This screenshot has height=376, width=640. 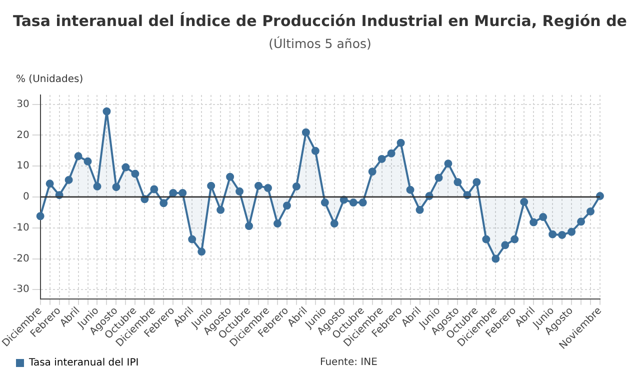 What do you see at coordinates (320, 43) in the screenshot?
I see `chart-subtitle: (Últimos 5 años)` at bounding box center [320, 43].